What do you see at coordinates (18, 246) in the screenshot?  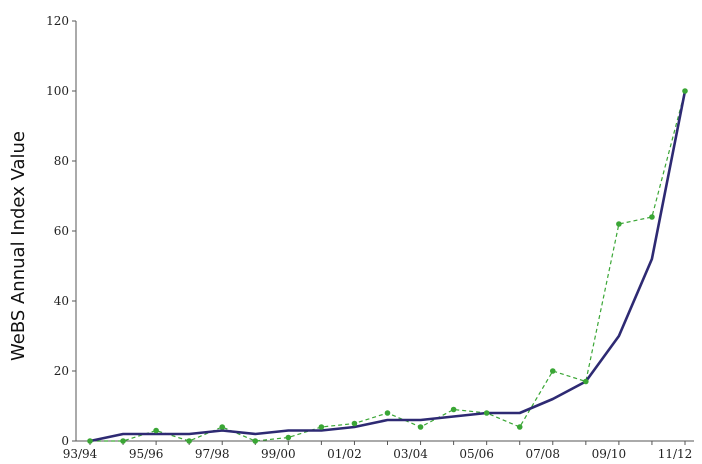 I see `y-axis-title: WeBS Annual Index Value` at bounding box center [18, 246].